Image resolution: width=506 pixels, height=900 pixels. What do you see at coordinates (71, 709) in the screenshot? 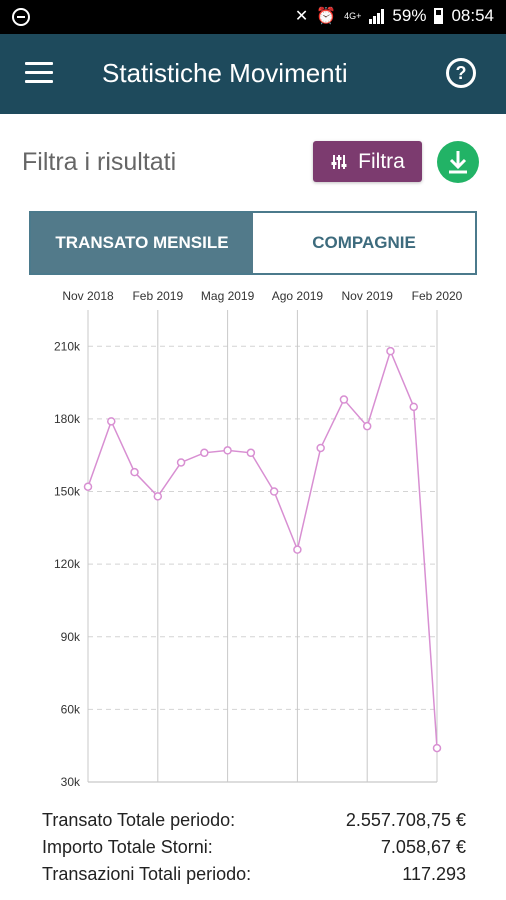
I see `y-tick-label: 60k` at bounding box center [71, 709].